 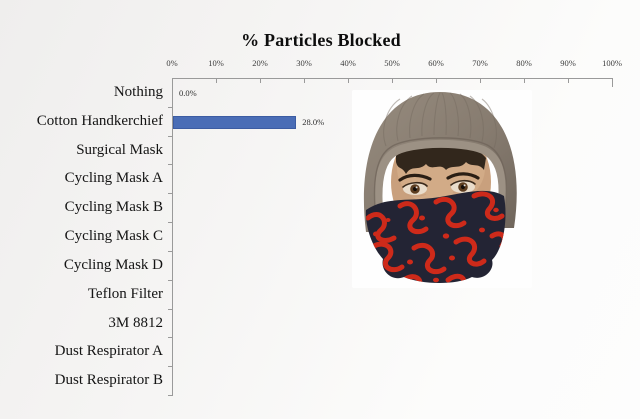 I want to click on hair-fringe, so click(x=441, y=158).